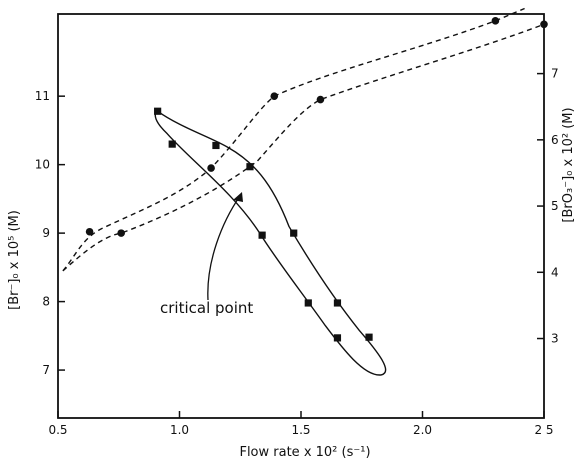 The image size is (588, 462). Describe the element at coordinates (555, 74) in the screenshot. I see `y-right-tick-label: 7` at that location.